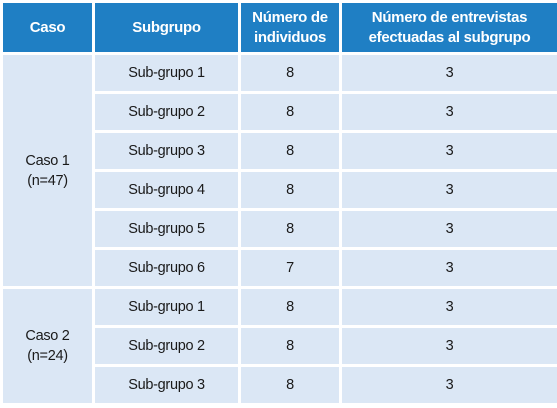  What do you see at coordinates (166, 268) in the screenshot?
I see `subgrupo-cell: Sub-grupo 6` at bounding box center [166, 268].